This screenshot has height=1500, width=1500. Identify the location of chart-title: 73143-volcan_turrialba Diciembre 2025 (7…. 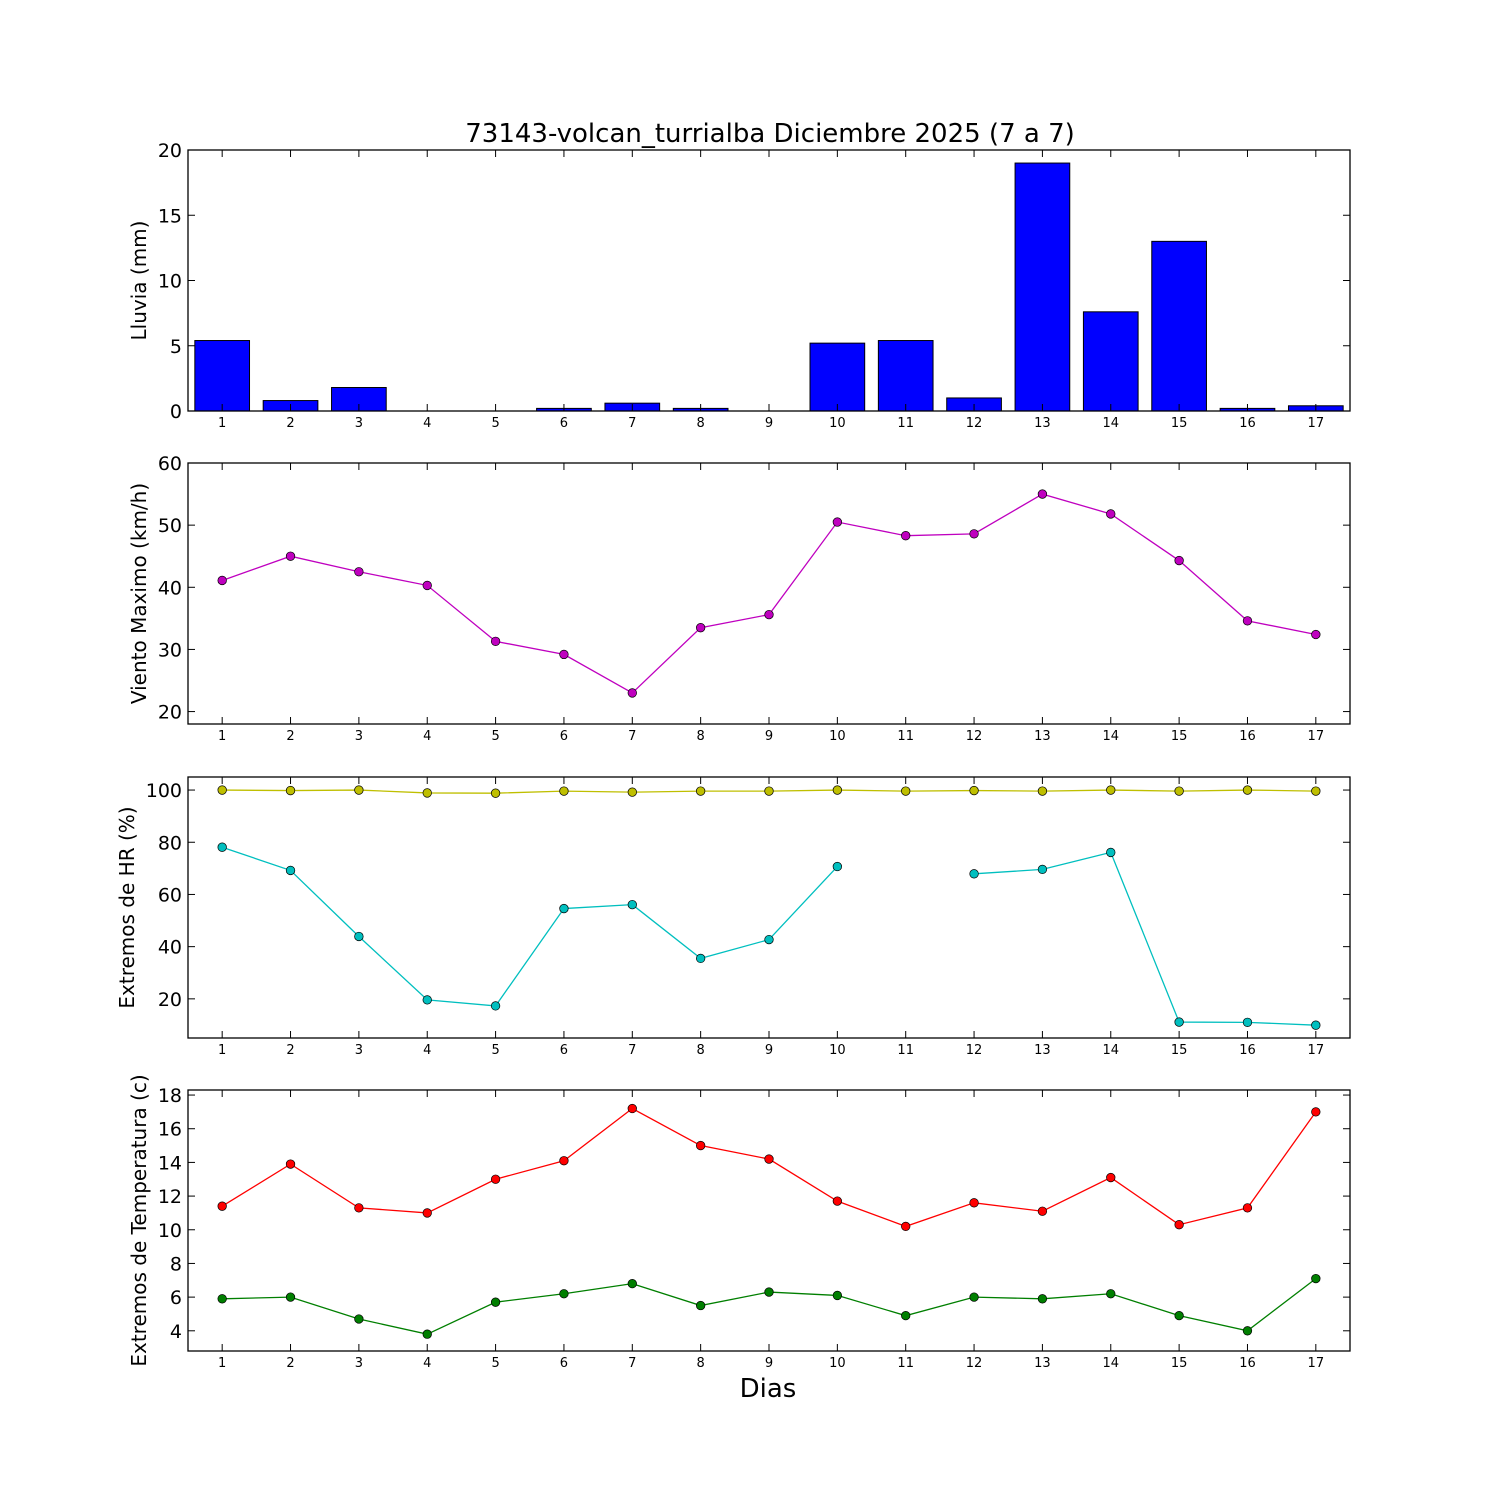
(770, 134).